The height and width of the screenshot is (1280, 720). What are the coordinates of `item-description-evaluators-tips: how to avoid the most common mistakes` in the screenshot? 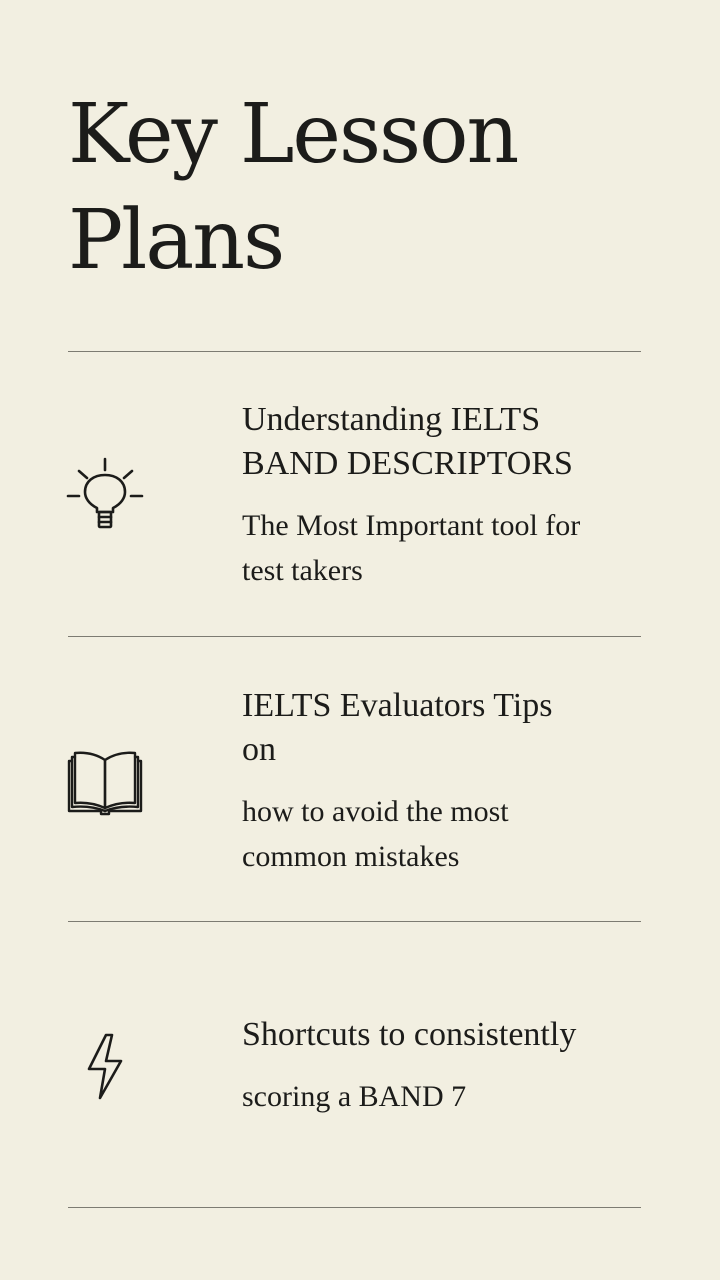 It's located at (452, 834).